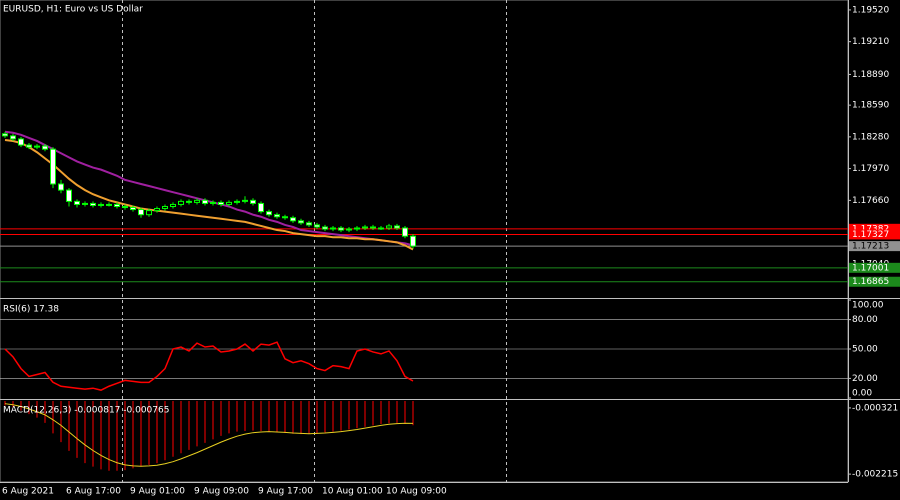 The width and height of the screenshot is (900, 500). I want to click on y-tick-label: 100.00, so click(868, 306).